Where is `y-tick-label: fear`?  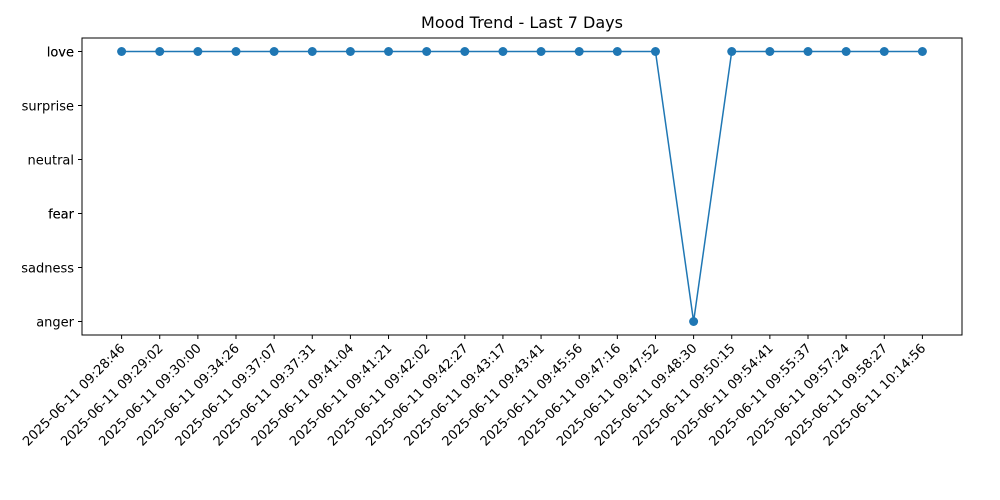
y-tick-label: fear is located at coordinates (61, 215).